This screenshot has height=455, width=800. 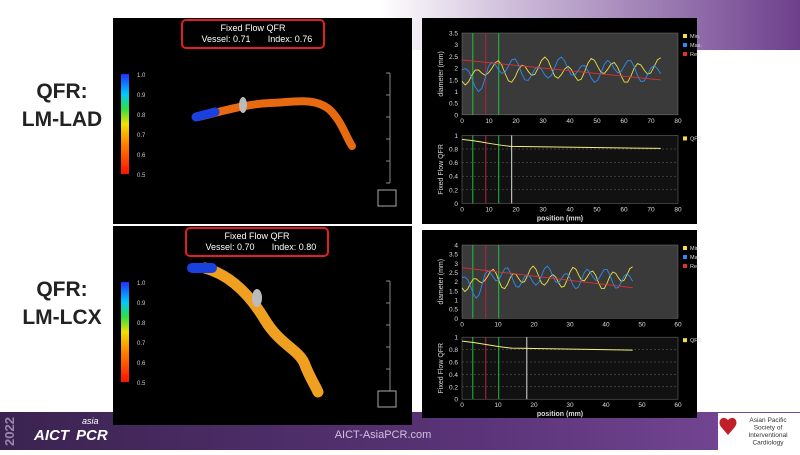 What do you see at coordinates (768, 435) in the screenshot?
I see `apsic-line: Interventional` at bounding box center [768, 435].